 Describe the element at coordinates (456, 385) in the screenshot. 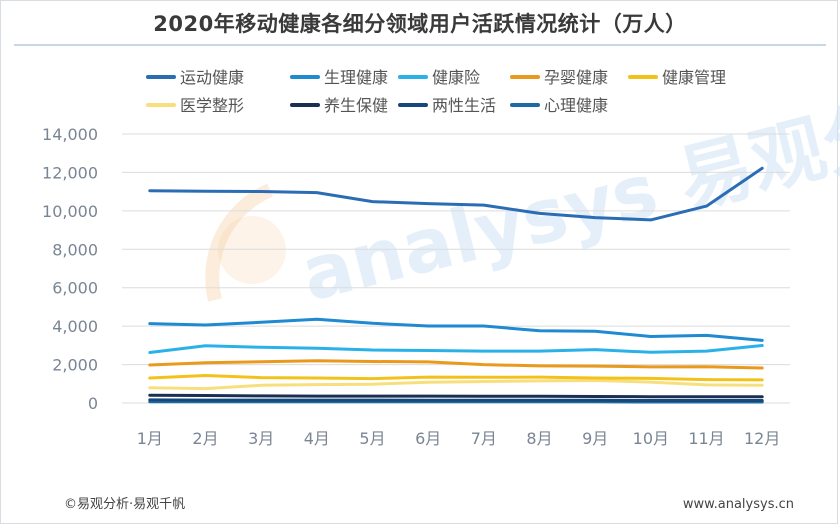

I see `series-line-医学整形` at that location.